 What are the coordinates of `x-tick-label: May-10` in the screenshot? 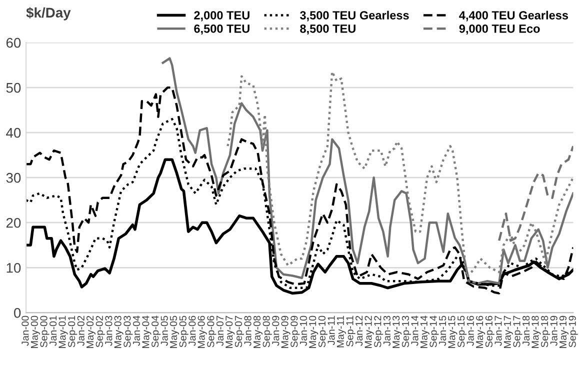 It's located at (313, 332).